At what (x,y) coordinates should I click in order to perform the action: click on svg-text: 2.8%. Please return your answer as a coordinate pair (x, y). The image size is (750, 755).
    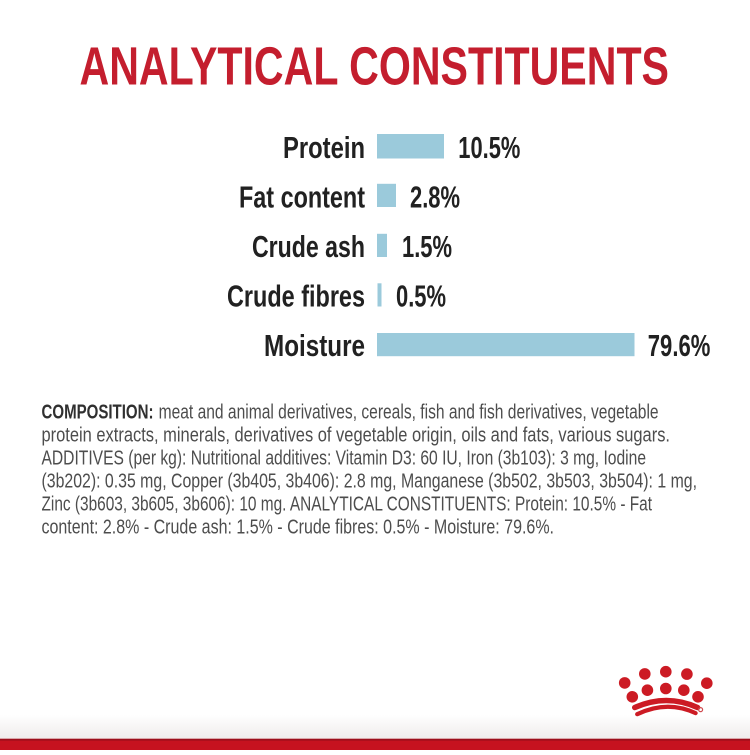
    Looking at the image, I should click on (435, 197).